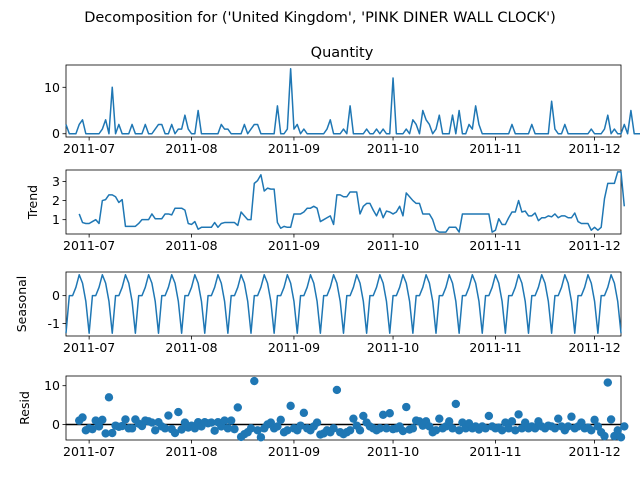 This screenshot has width=640, height=480. I want to click on residual-xtick-label: 2011-10, so click(393, 451).